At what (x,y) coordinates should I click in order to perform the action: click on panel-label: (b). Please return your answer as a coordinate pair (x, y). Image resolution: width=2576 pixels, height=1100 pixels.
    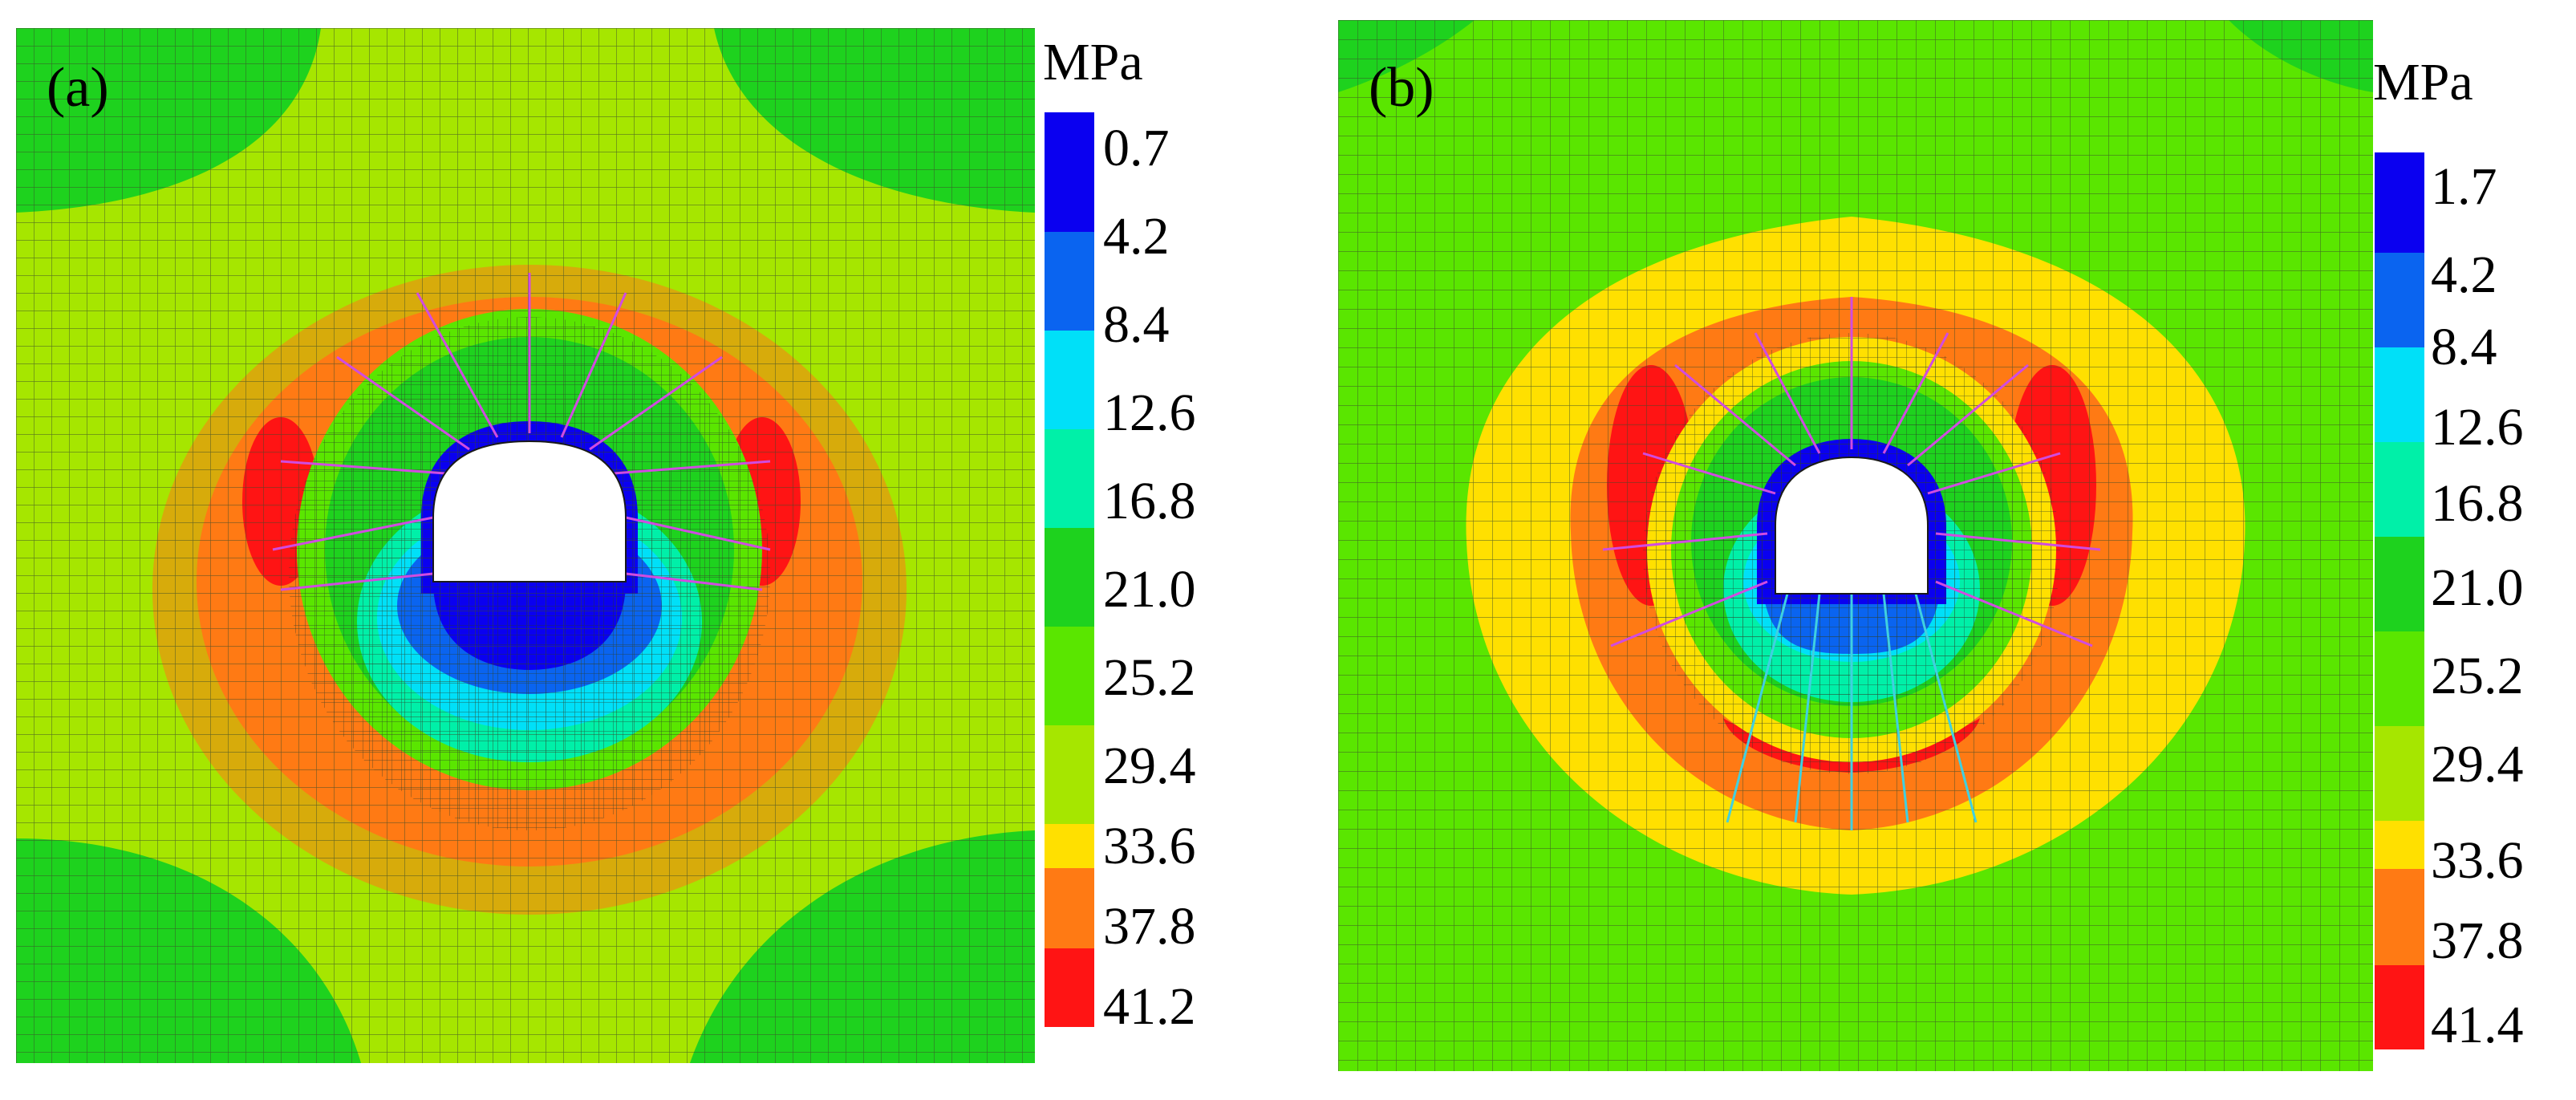
    Looking at the image, I should click on (1401, 88).